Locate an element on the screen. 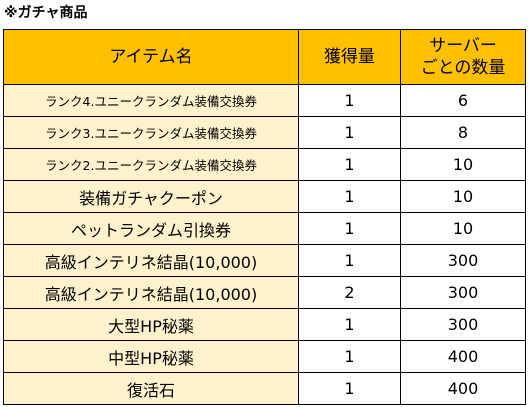  server-quantity-cell: 8 is located at coordinates (463, 132).